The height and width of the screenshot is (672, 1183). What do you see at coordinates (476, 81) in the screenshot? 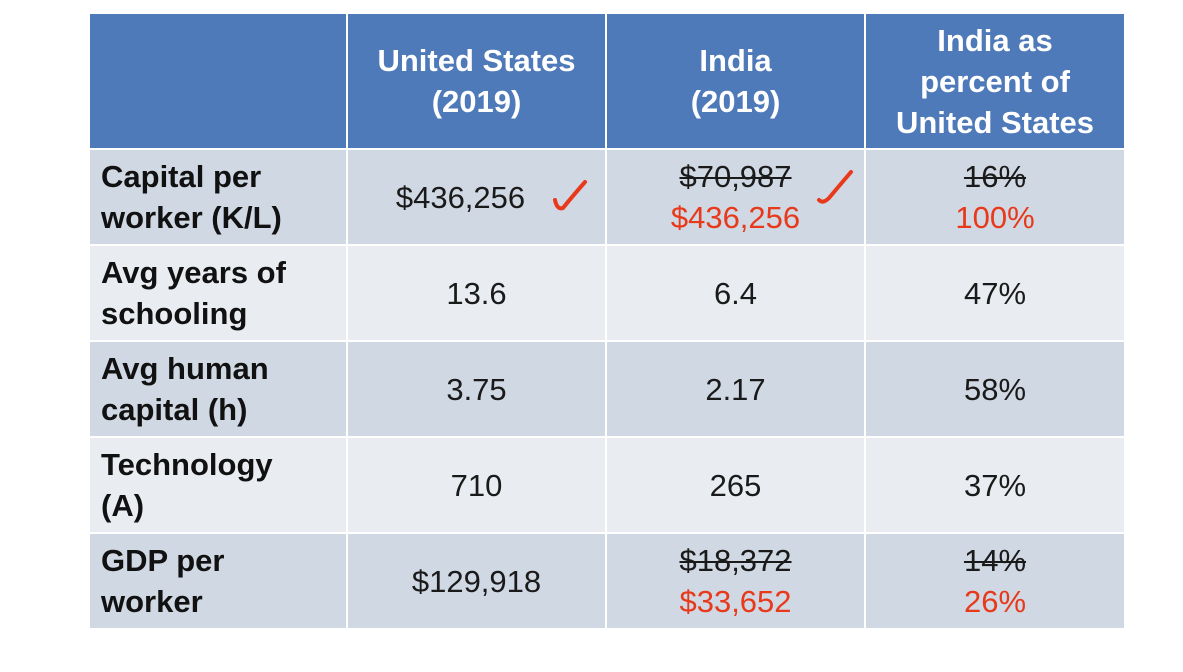
I see `header-united-states: United States (2019)` at bounding box center [476, 81].